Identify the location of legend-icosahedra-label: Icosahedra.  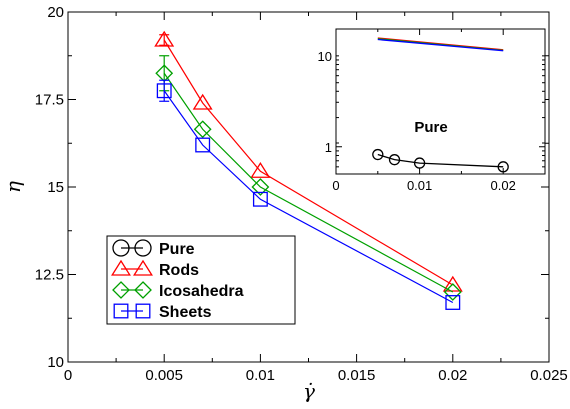
(201, 291).